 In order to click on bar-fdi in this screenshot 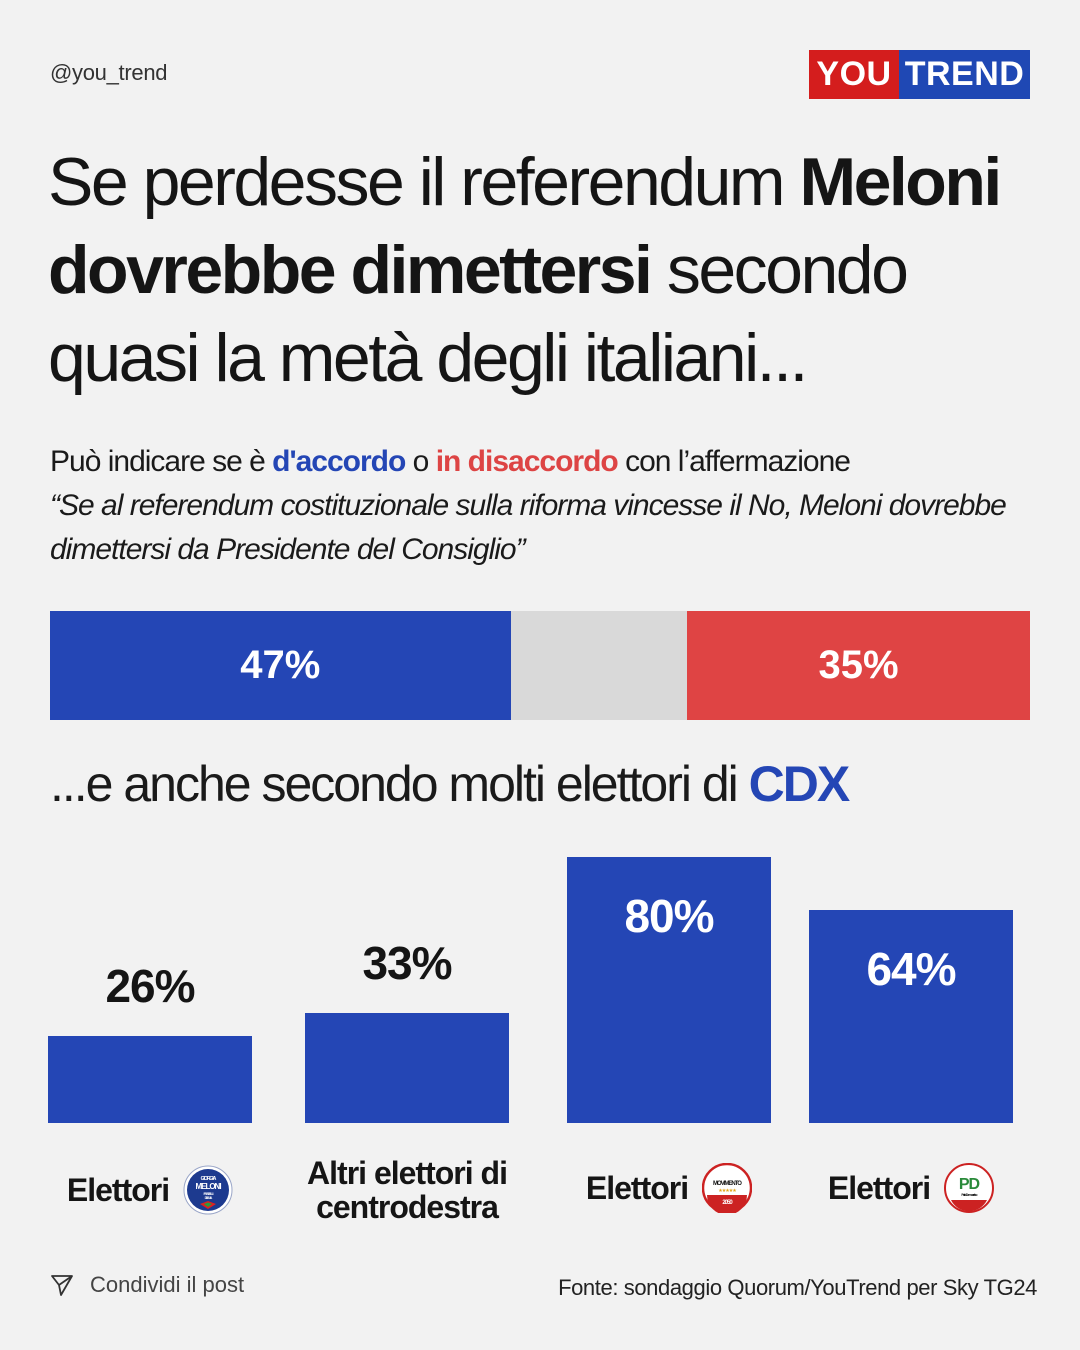, I will do `click(150, 1079)`.